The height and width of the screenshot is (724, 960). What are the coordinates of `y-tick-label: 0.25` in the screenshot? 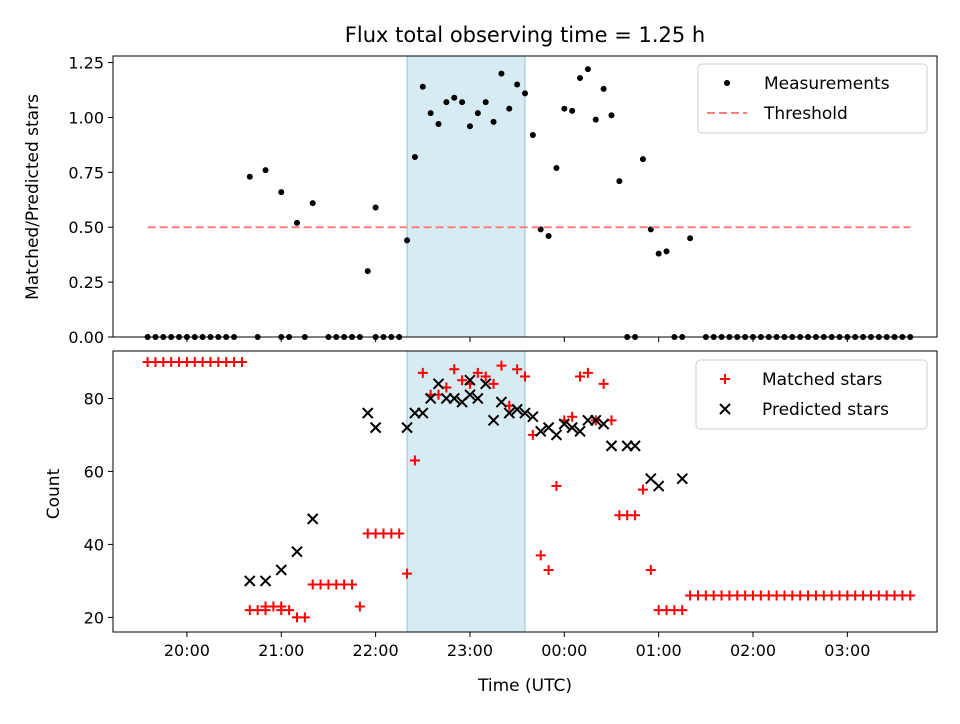 It's located at (86, 282).